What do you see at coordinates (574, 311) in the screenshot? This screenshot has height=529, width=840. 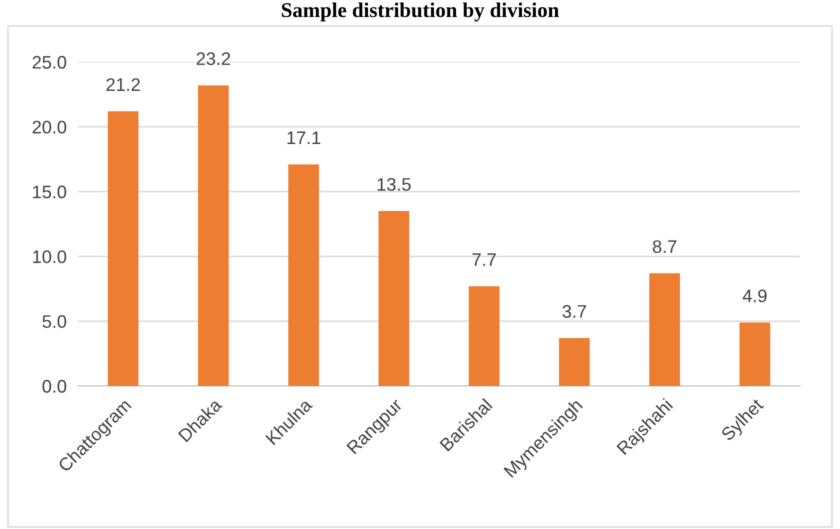 I see `data-label: 3.7` at bounding box center [574, 311].